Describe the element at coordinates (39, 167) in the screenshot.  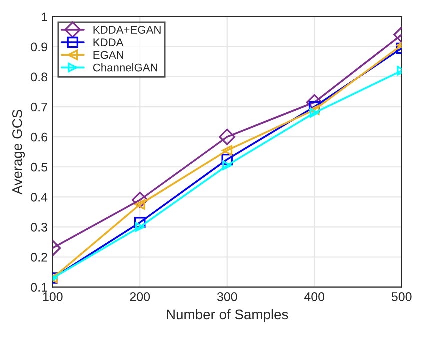
I see `y-tick-label: 0.5` at that location.